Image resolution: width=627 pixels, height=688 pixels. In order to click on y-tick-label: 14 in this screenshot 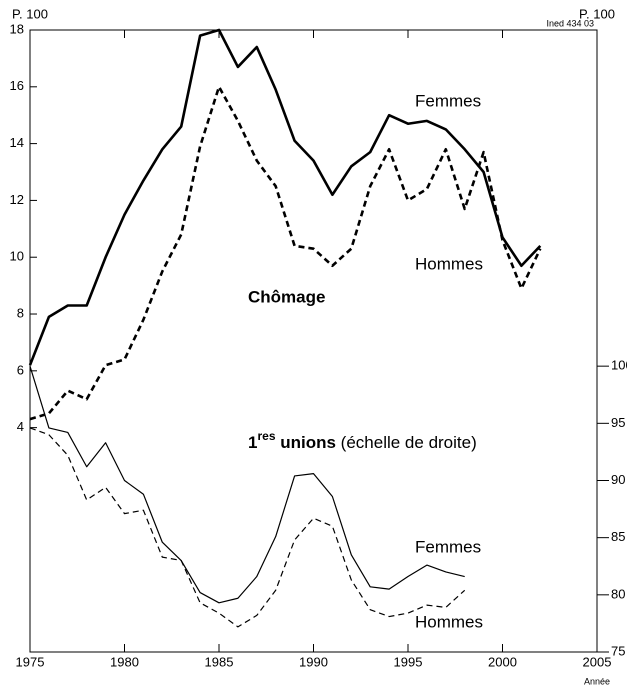, I will do `click(17, 142)`.